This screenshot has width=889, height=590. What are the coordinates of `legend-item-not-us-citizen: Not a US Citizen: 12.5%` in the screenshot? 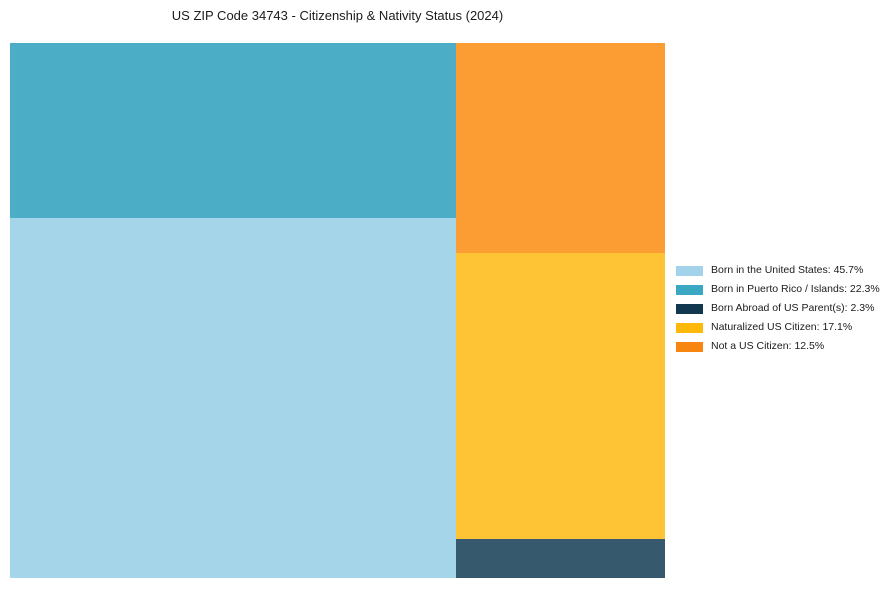 It's located at (778, 346).